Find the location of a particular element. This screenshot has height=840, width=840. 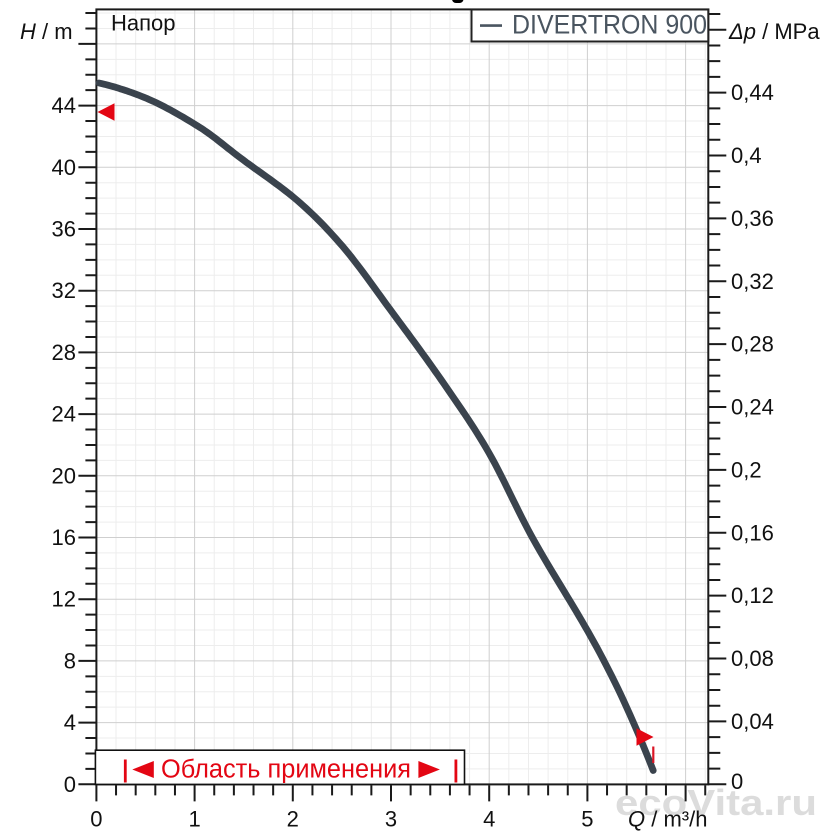

svg-text: 1 is located at coordinates (194, 819).